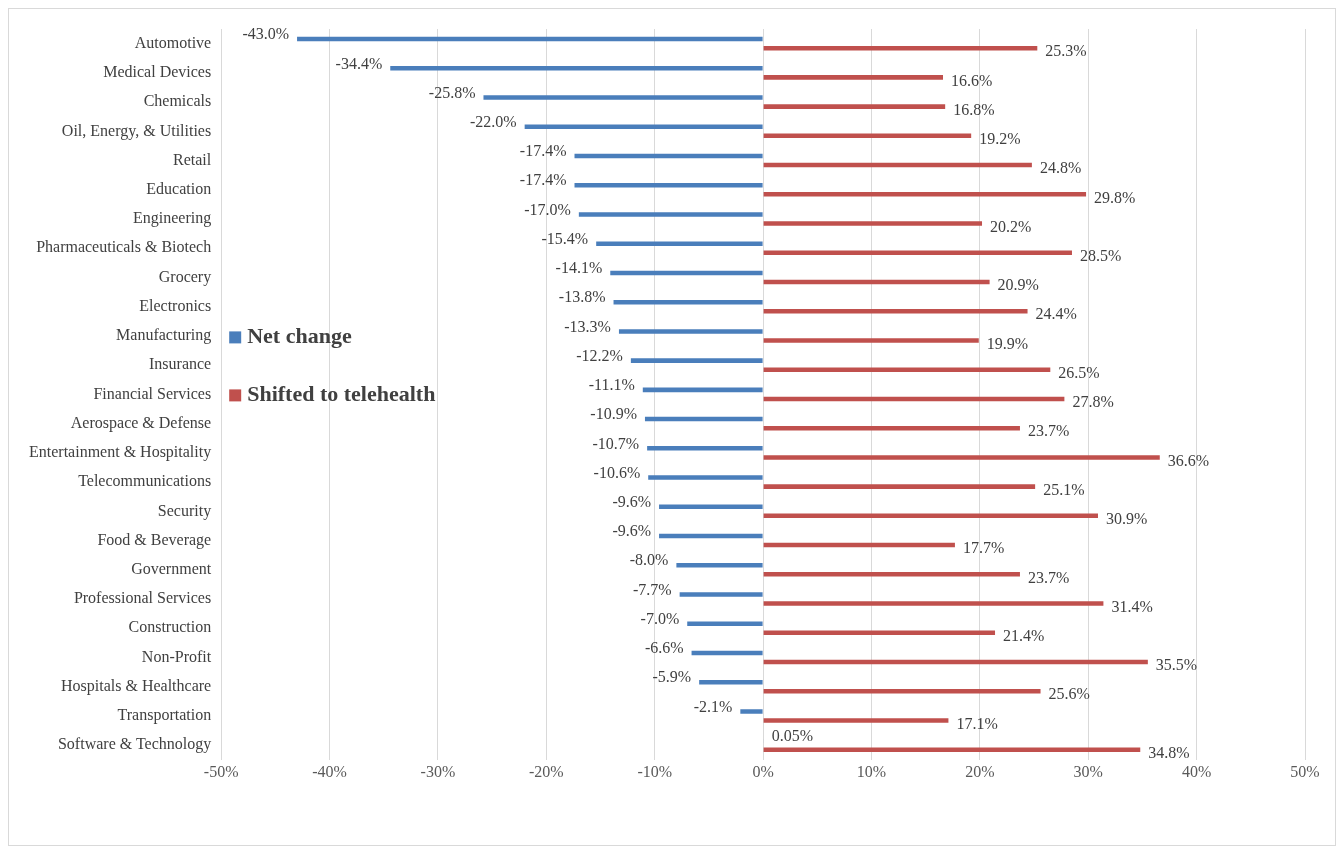 Image resolution: width=1344 pixels, height=848 pixels. Describe the element at coordinates (543, 180) in the screenshot. I see `data-label: -17.4%` at that location.